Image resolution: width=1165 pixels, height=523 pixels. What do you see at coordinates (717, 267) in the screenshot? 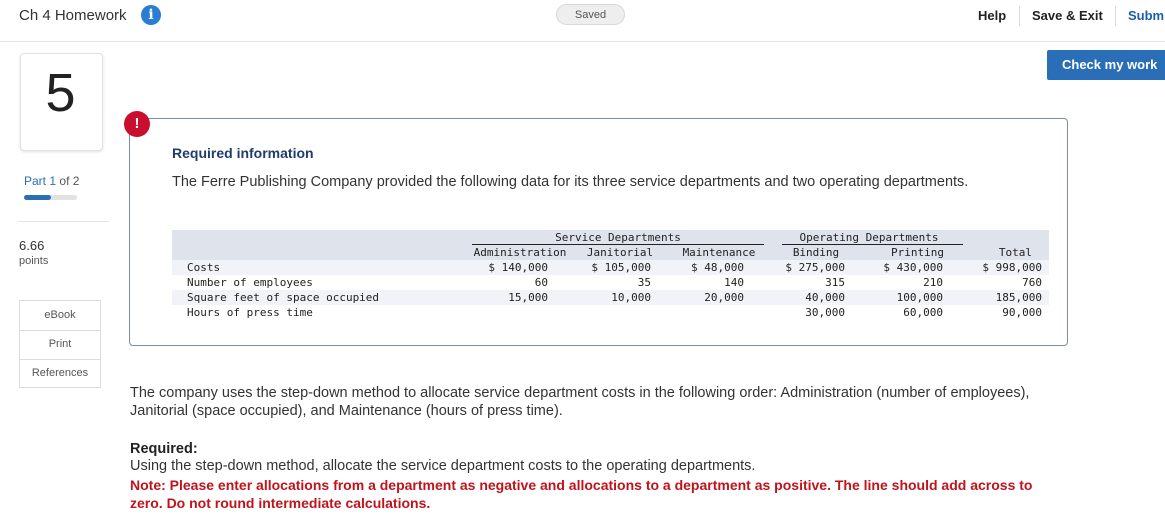
I see `cell-maintenance: $ 48,000` at bounding box center [717, 267].